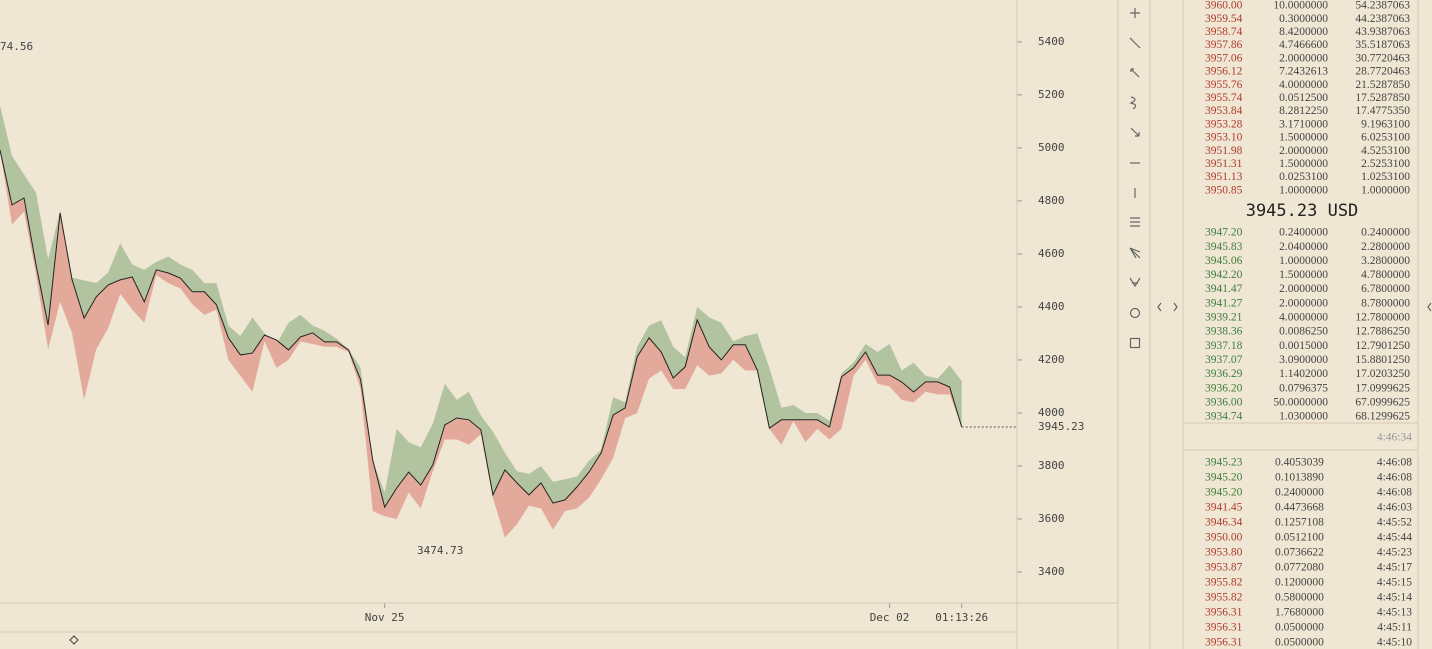  I want to click on trade-price: 3950.00, so click(1224, 538).